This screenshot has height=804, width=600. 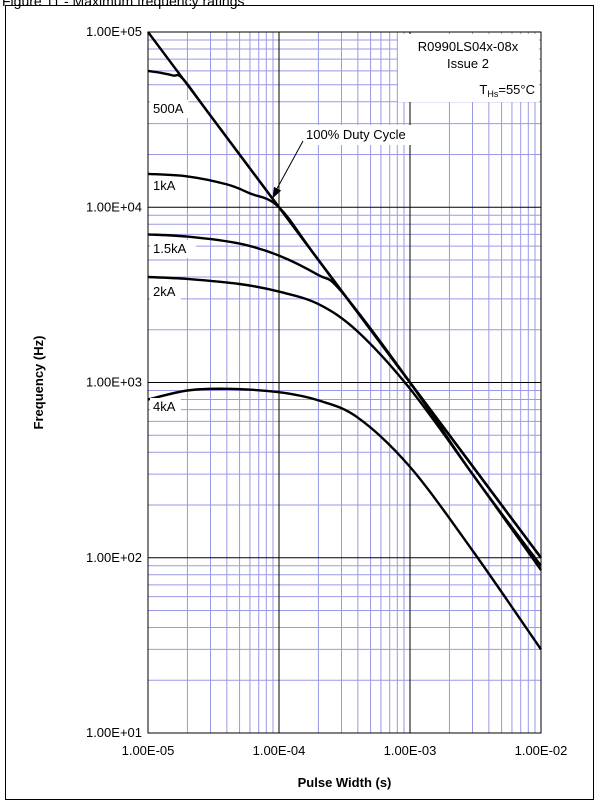 What do you see at coordinates (492, 94) in the screenshot?
I see `condition-subscript: Hs` at bounding box center [492, 94].